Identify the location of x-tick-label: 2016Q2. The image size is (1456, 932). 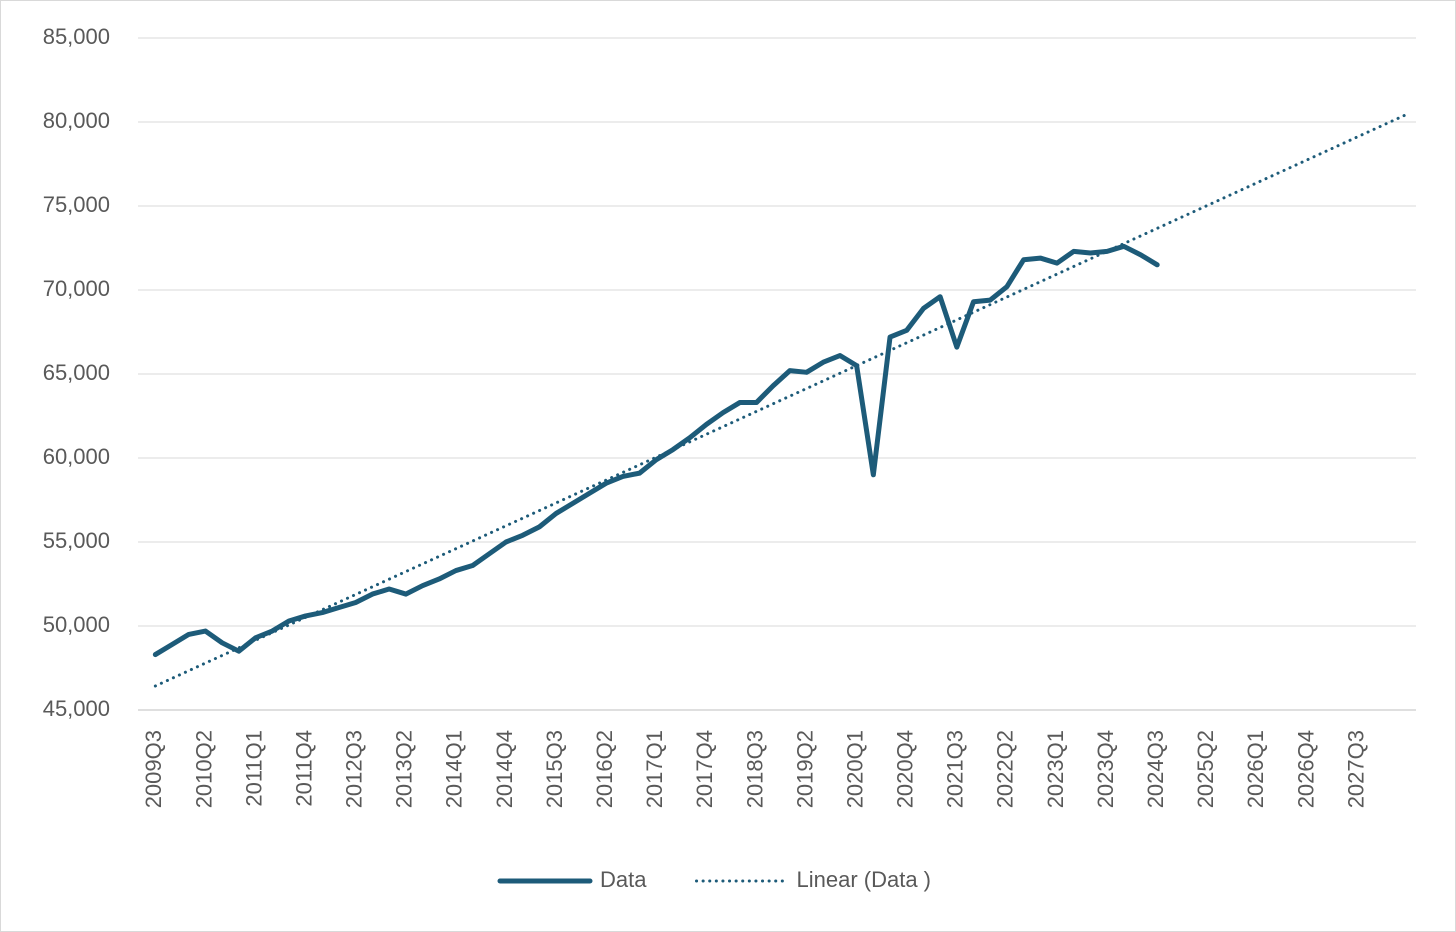
(604, 769).